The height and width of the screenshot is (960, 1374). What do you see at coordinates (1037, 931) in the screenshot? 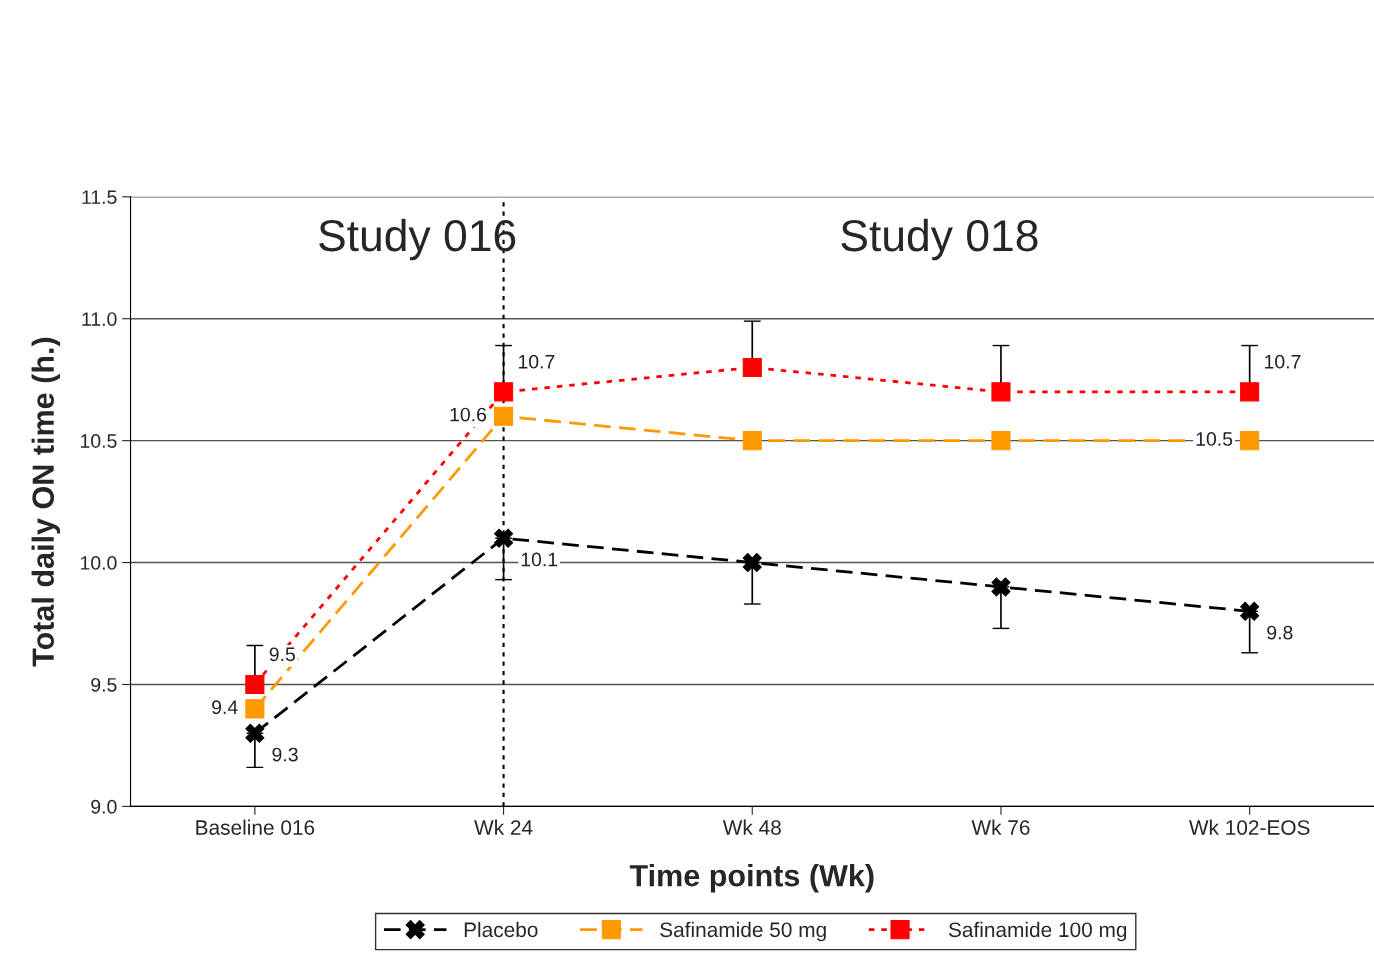
I see `legend-label: Safinamide 100 mg` at bounding box center [1037, 931].